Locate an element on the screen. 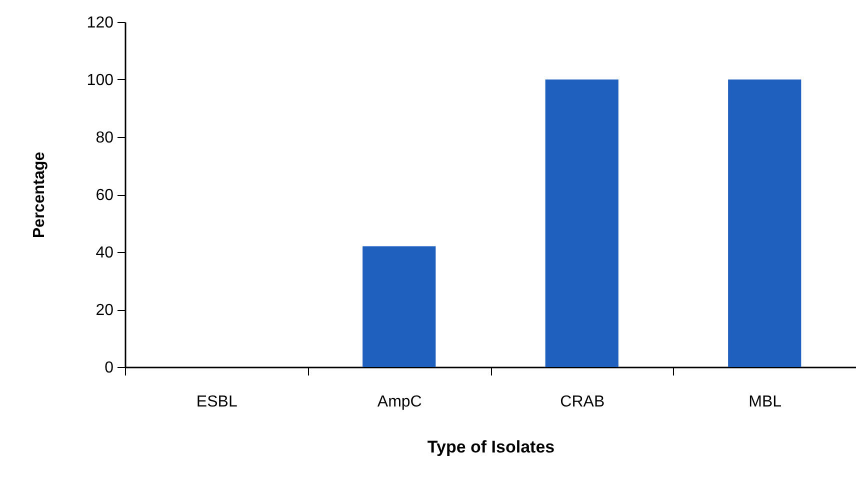  x-tick-label: AmpC is located at coordinates (399, 402).